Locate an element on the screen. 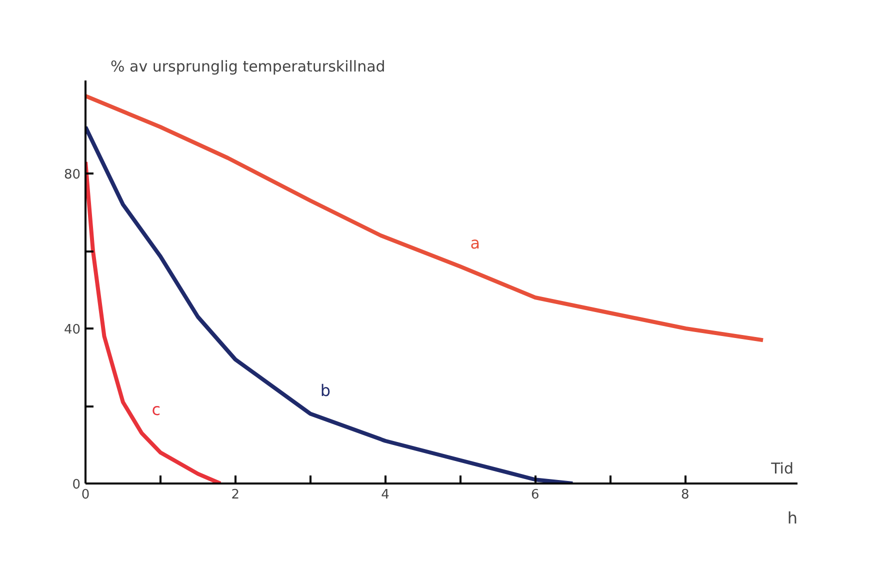  text: h is located at coordinates (792, 518).